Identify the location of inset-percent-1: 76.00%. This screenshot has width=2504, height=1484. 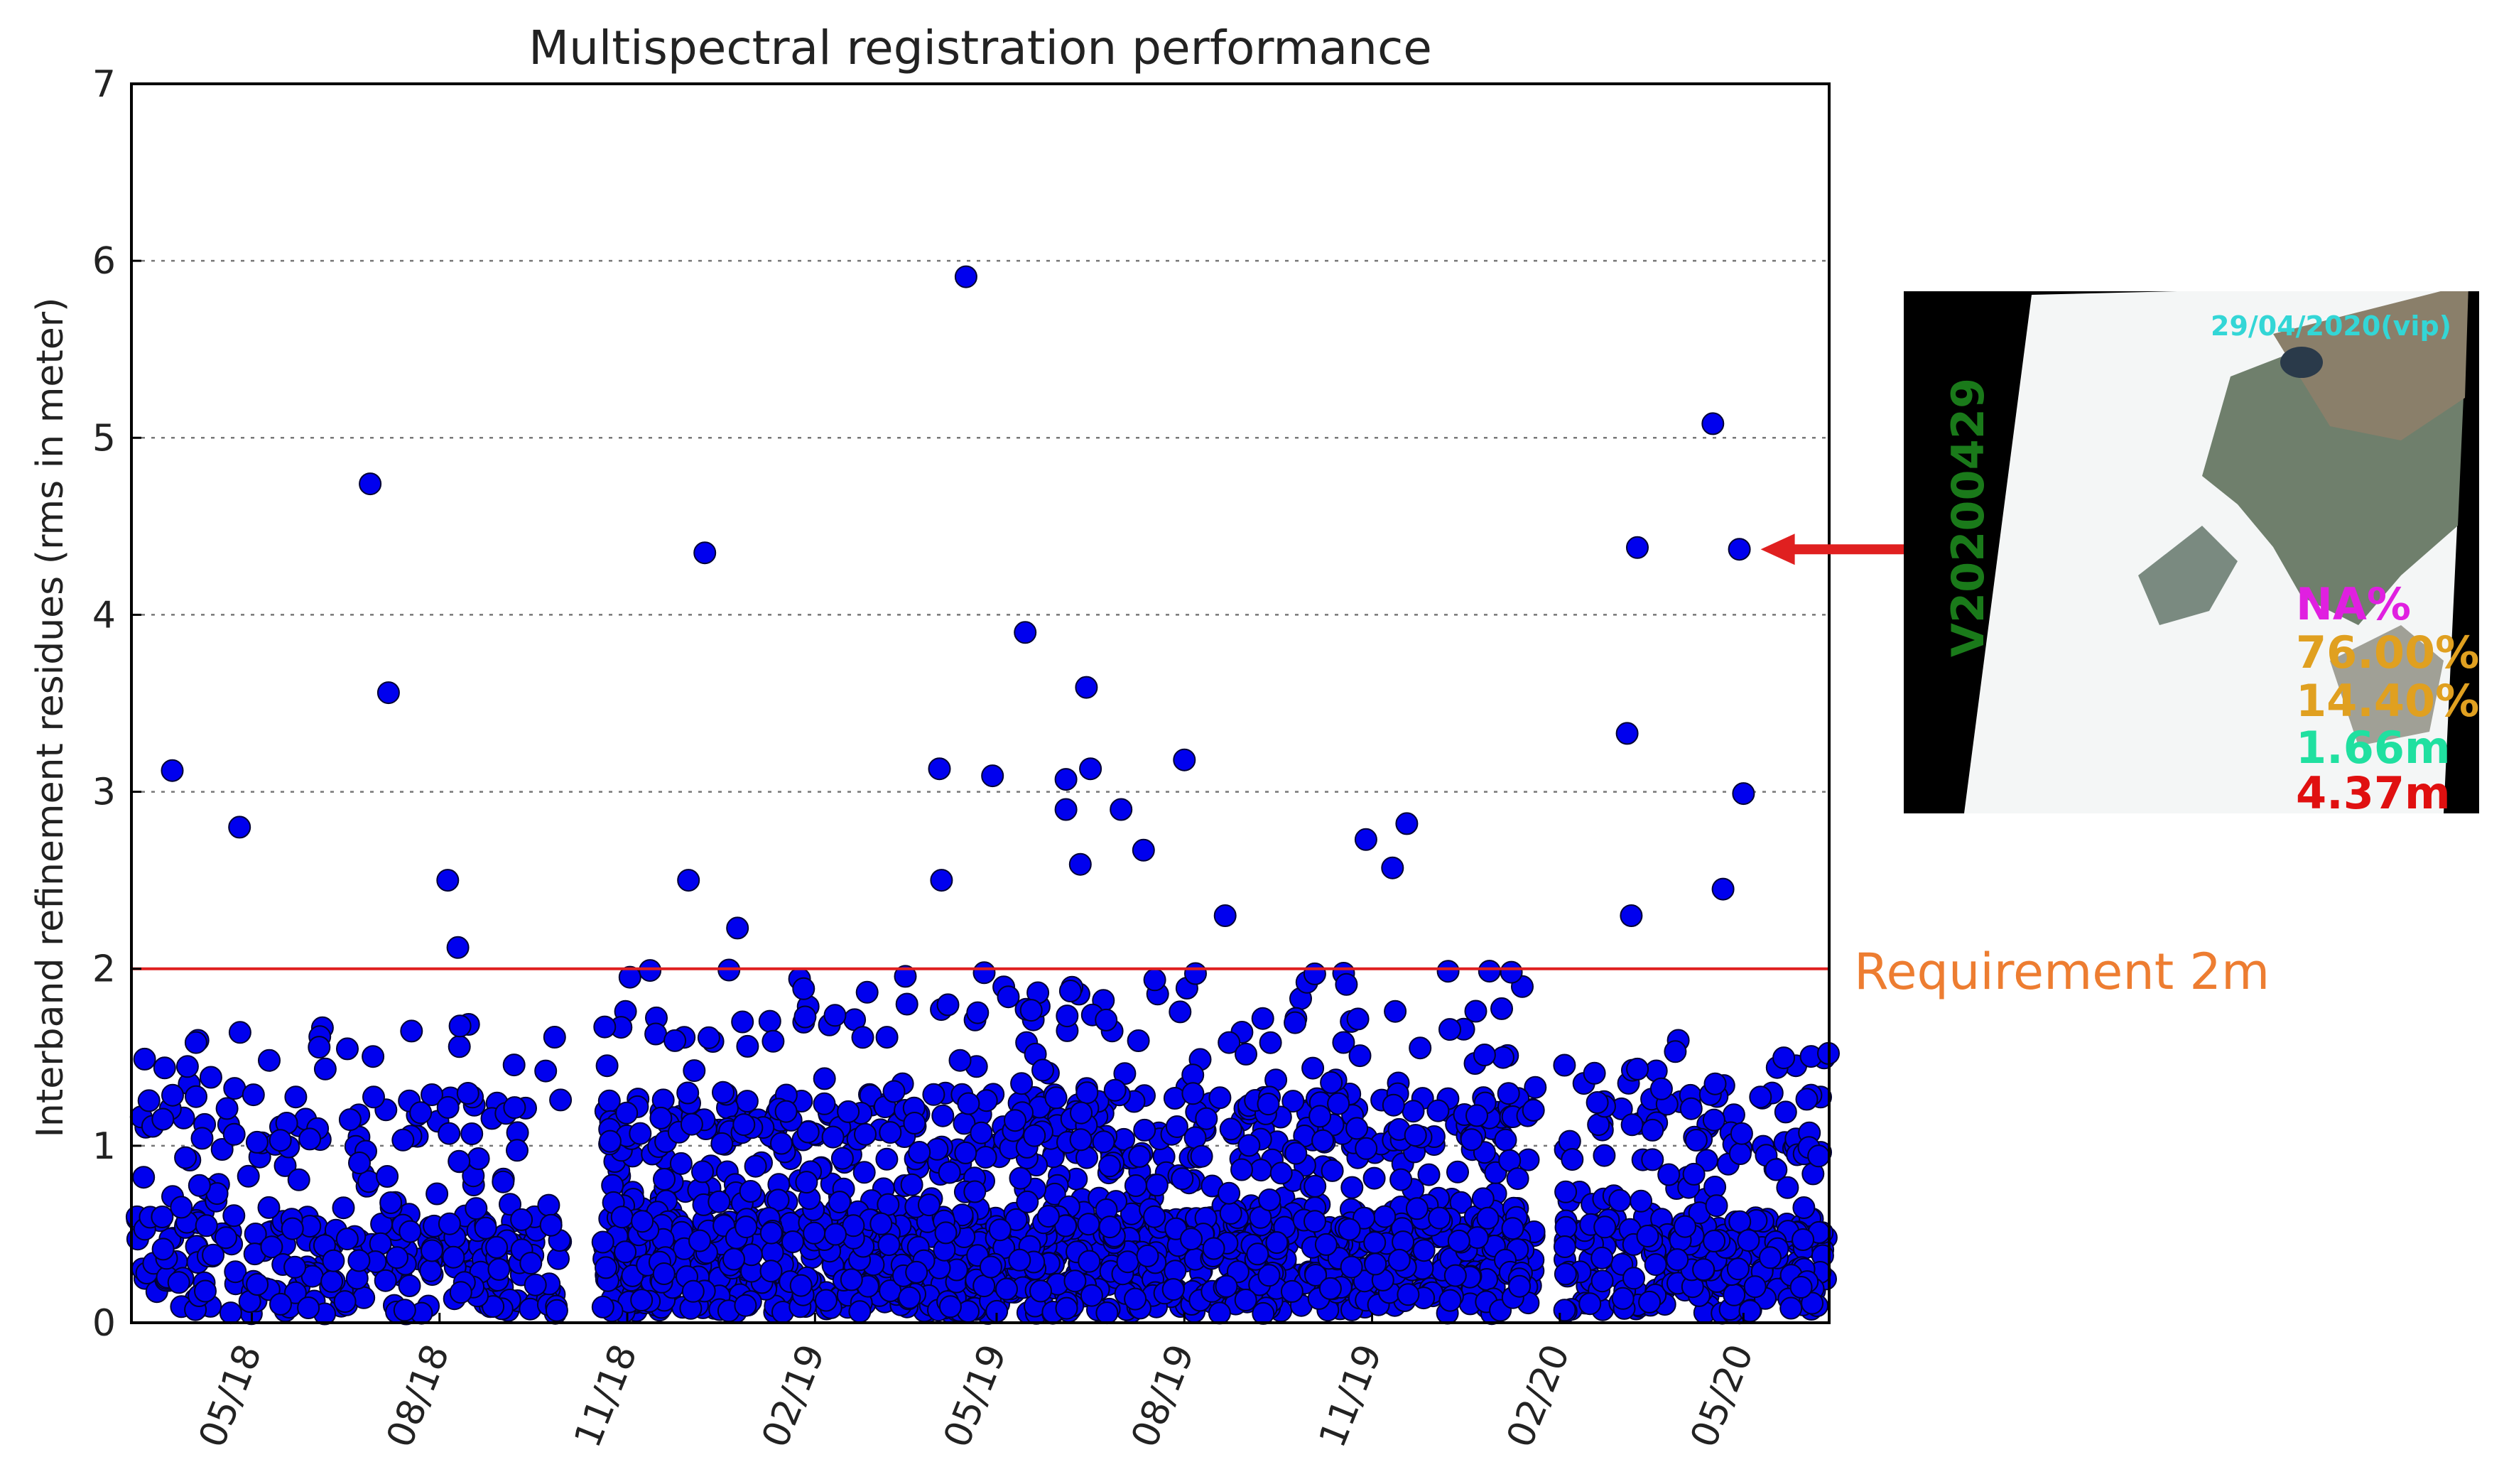
(2387, 652).